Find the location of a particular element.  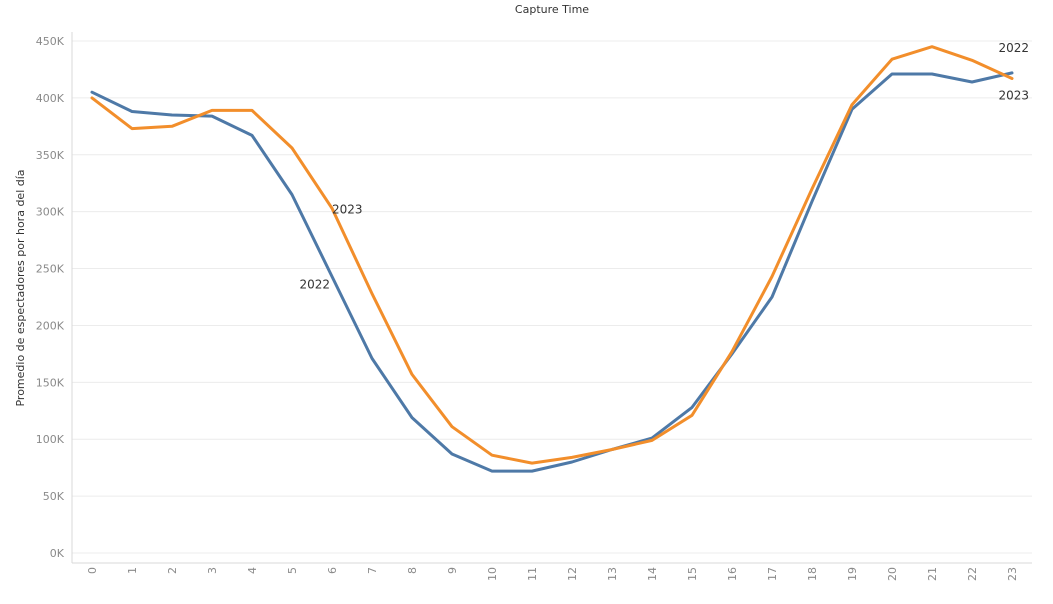

x-tick-label: 10 is located at coordinates (492, 574).